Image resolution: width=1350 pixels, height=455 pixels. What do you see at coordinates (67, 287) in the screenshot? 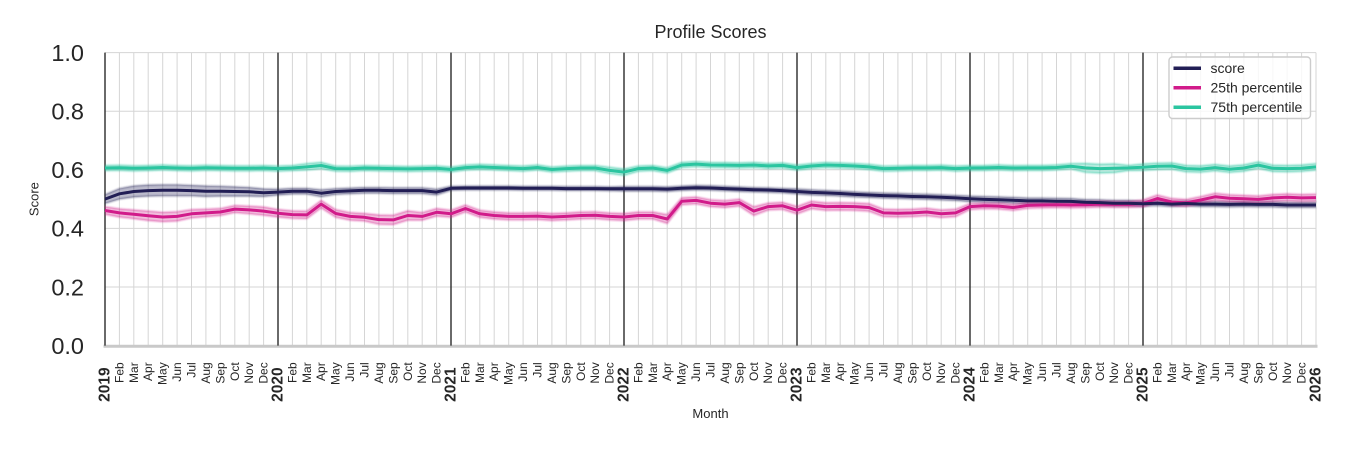
I see `svg-text: 0.2` at bounding box center [67, 287].